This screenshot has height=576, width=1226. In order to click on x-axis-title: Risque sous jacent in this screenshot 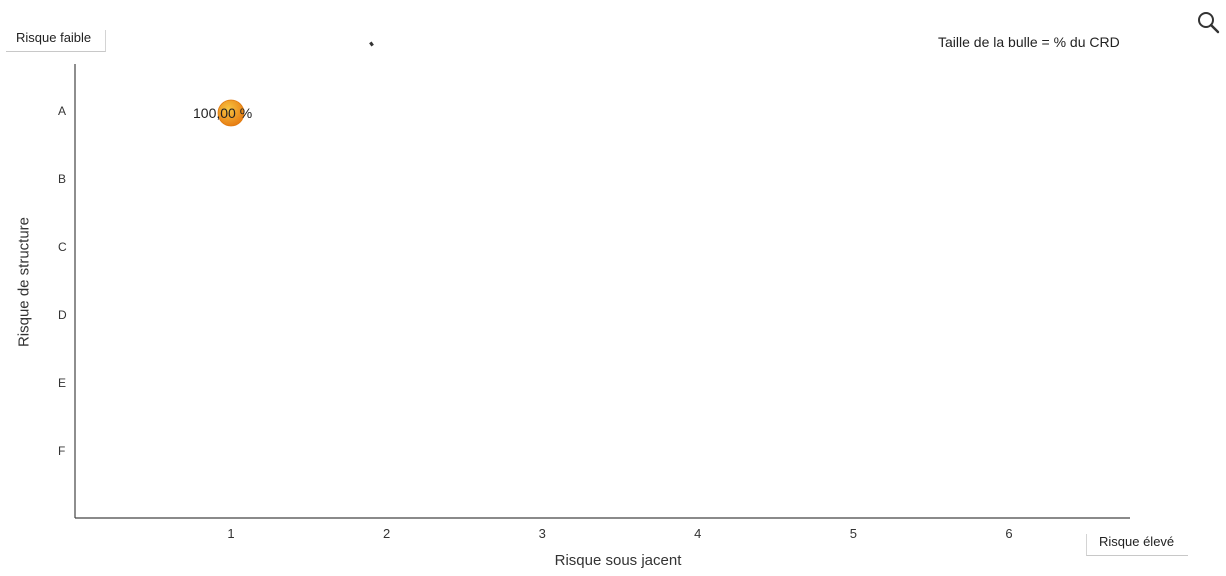, I will do `click(618, 560)`.